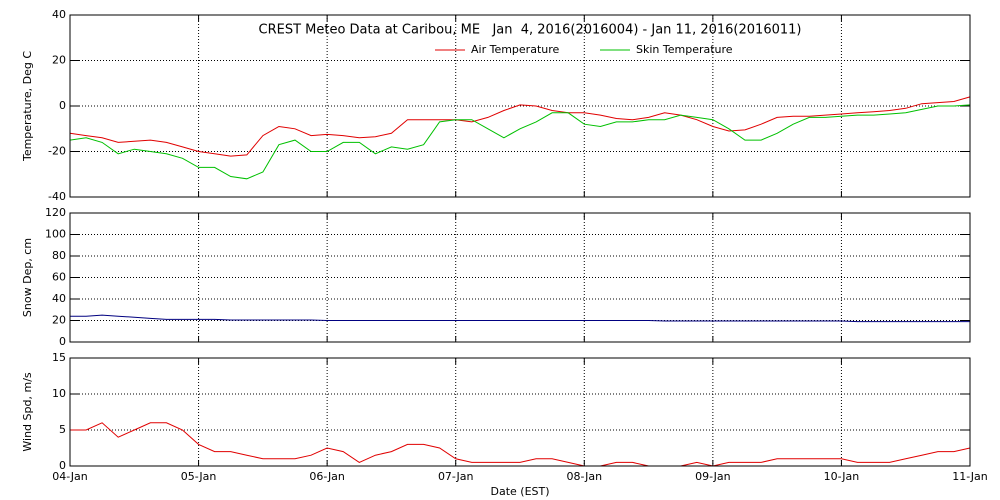 Image resolution: width=1000 pixels, height=500 pixels. I want to click on legend-label: Air Temperature, so click(515, 49).